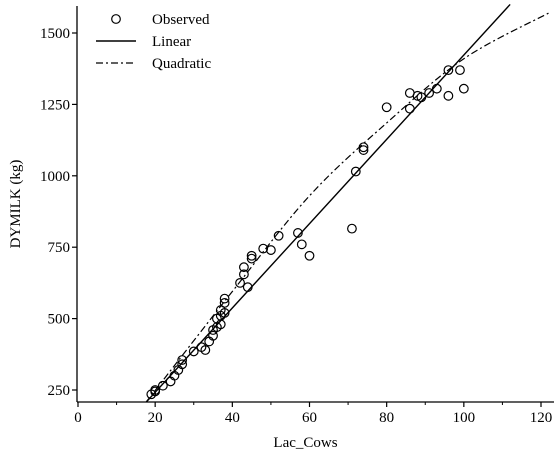 This screenshot has width=554, height=461. I want to click on x-tick-label: 40, so click(232, 418).